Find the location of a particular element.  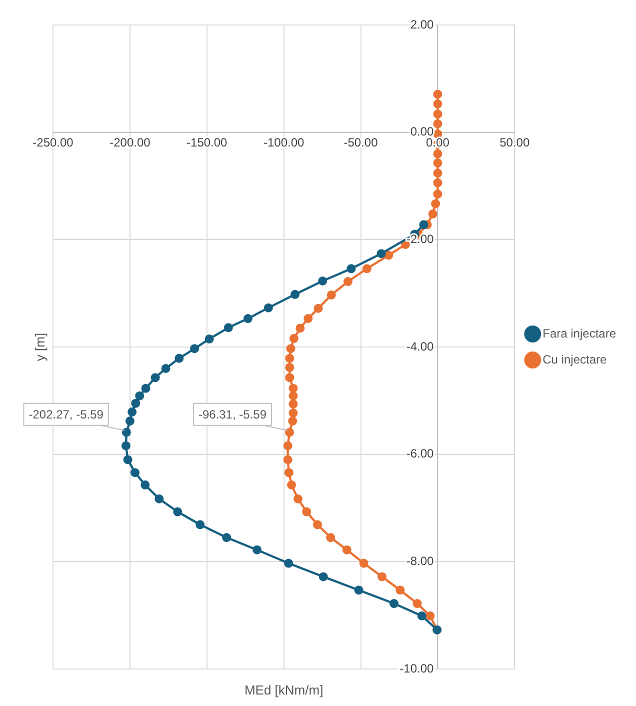

y-tick-label: 2.00 is located at coordinates (422, 24).